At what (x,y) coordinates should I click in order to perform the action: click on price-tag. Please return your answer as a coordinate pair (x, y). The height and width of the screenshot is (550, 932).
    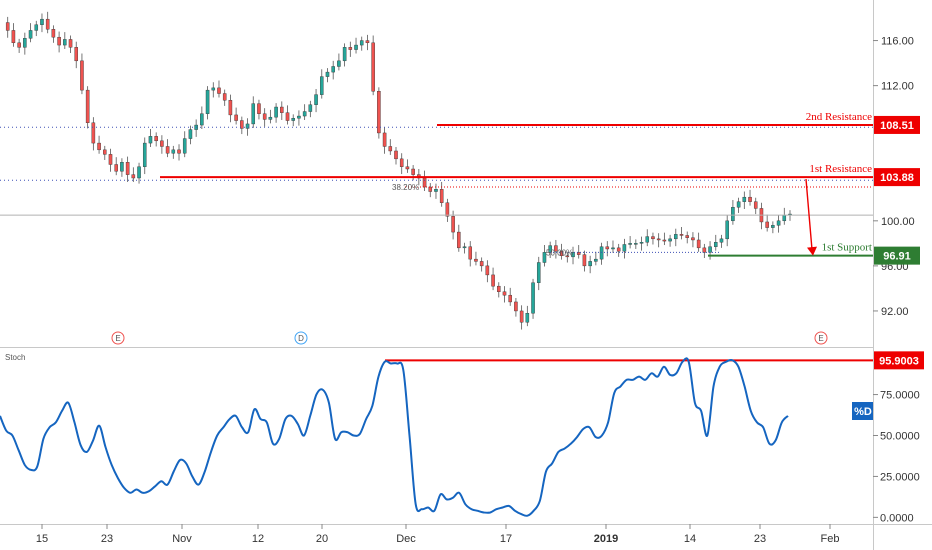
    Looking at the image, I should click on (897, 177).